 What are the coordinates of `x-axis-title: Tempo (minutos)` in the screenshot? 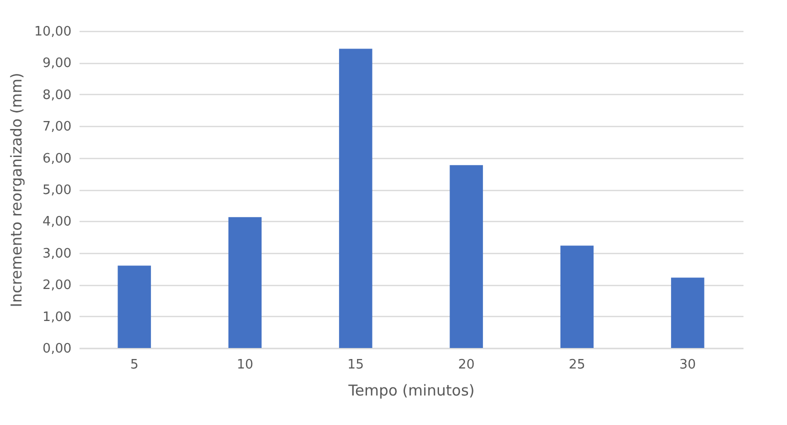 It's located at (411, 391).